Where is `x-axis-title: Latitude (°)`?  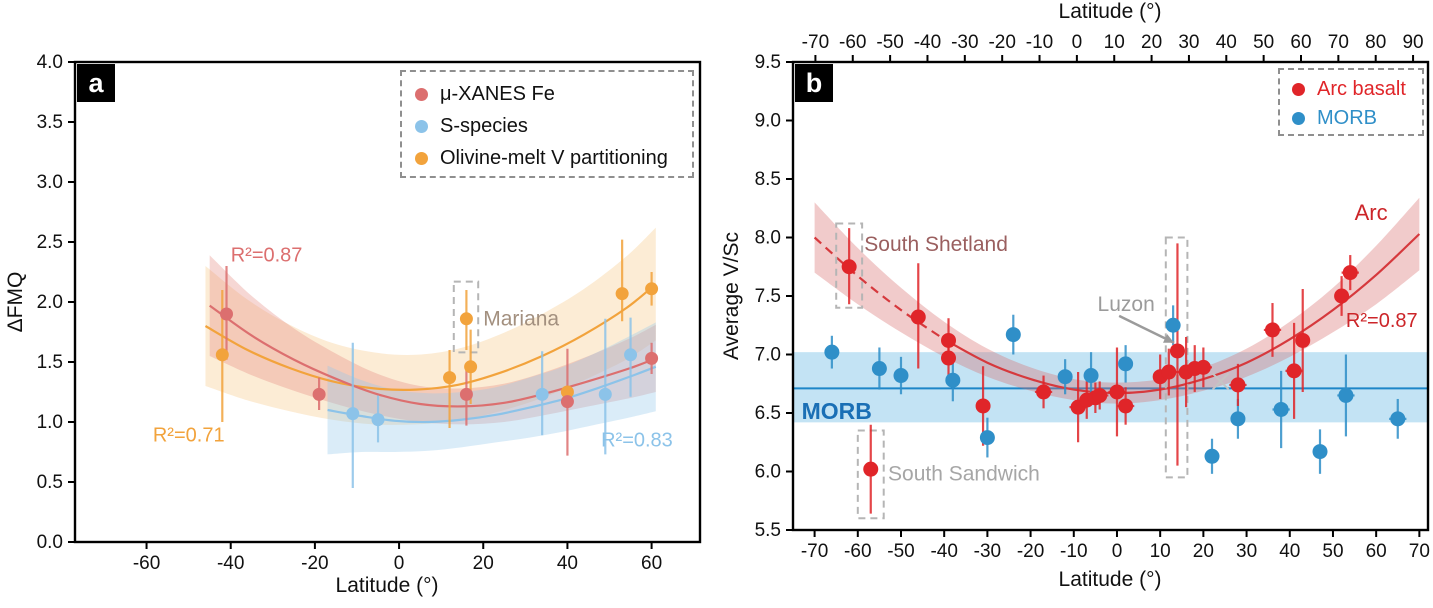 x-axis-title: Latitude (°) is located at coordinates (387, 585).